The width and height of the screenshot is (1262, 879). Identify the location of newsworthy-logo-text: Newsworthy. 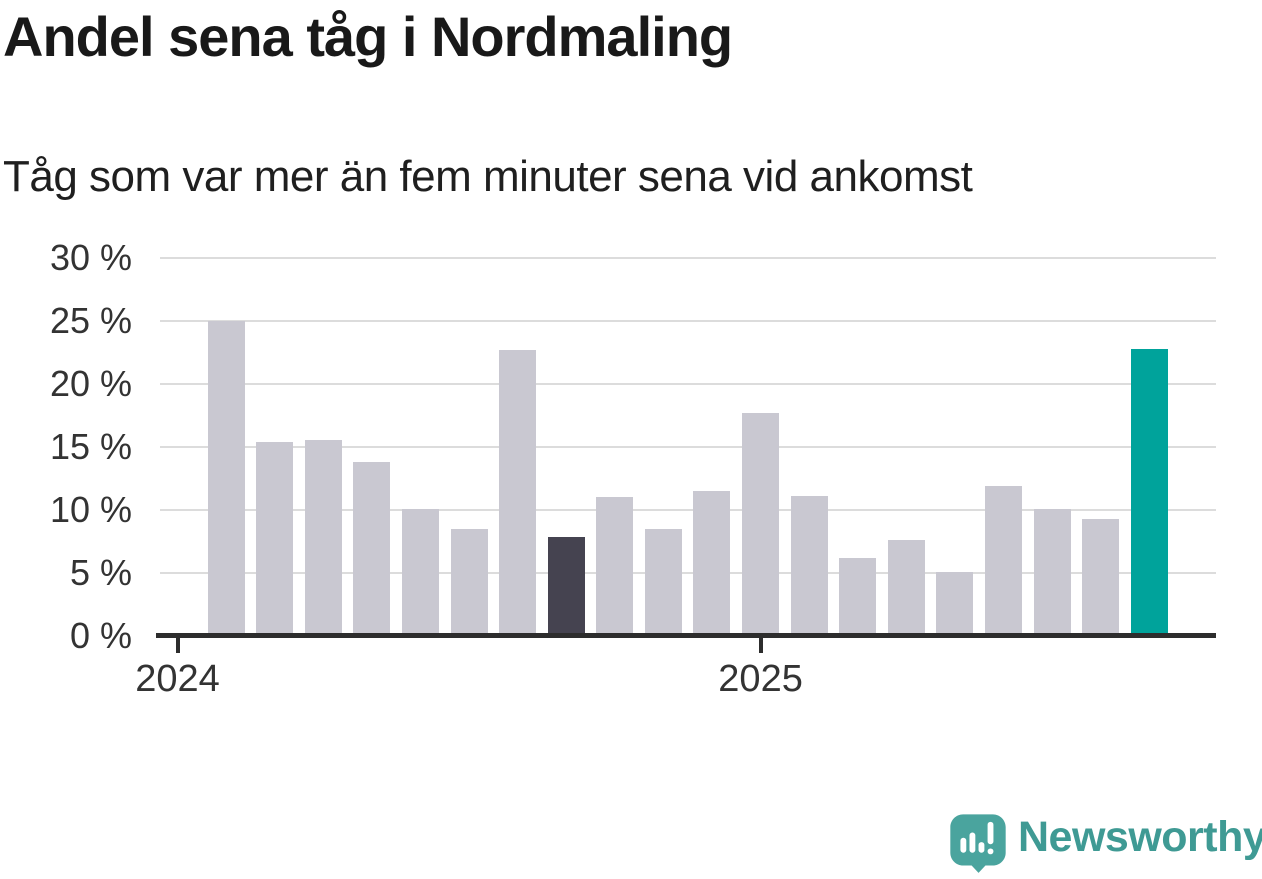
(1140, 837).